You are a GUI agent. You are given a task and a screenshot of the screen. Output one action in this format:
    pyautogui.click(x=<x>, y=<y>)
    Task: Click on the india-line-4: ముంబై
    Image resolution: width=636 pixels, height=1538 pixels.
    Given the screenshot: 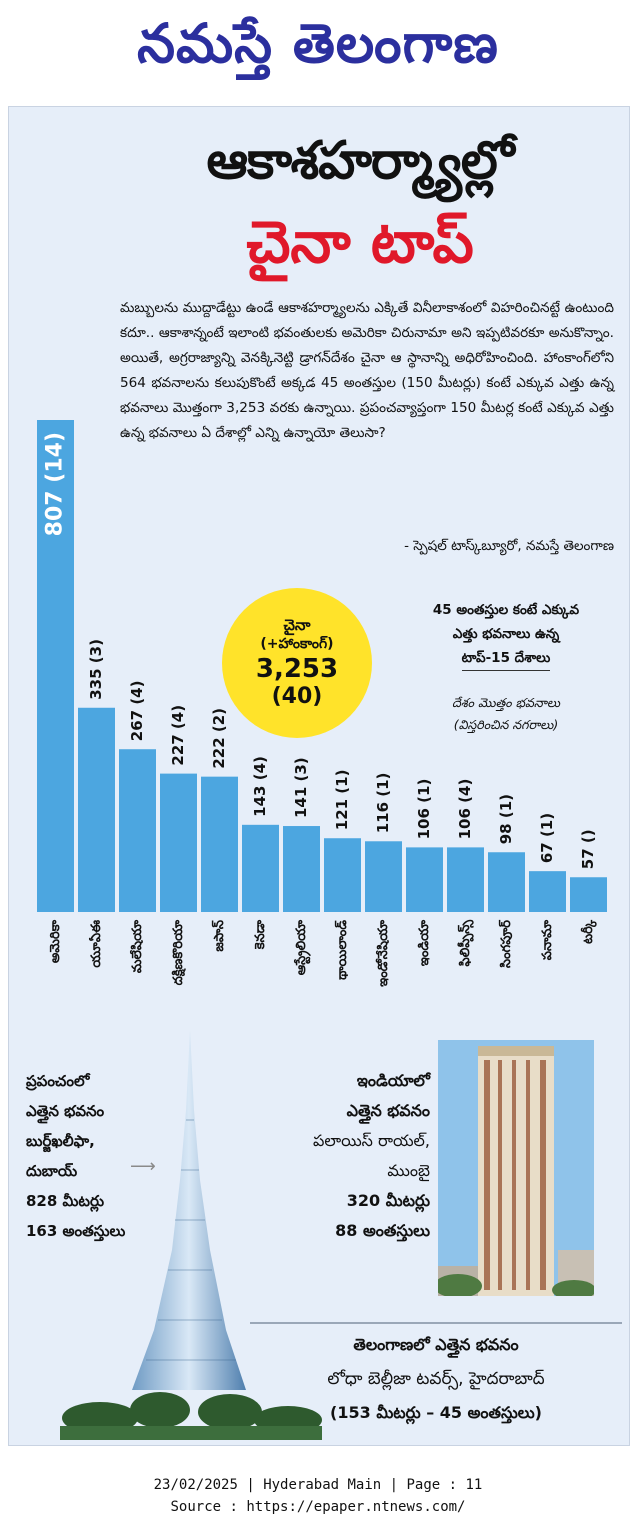 What is the action you would take?
    pyautogui.click(x=408, y=1170)
    